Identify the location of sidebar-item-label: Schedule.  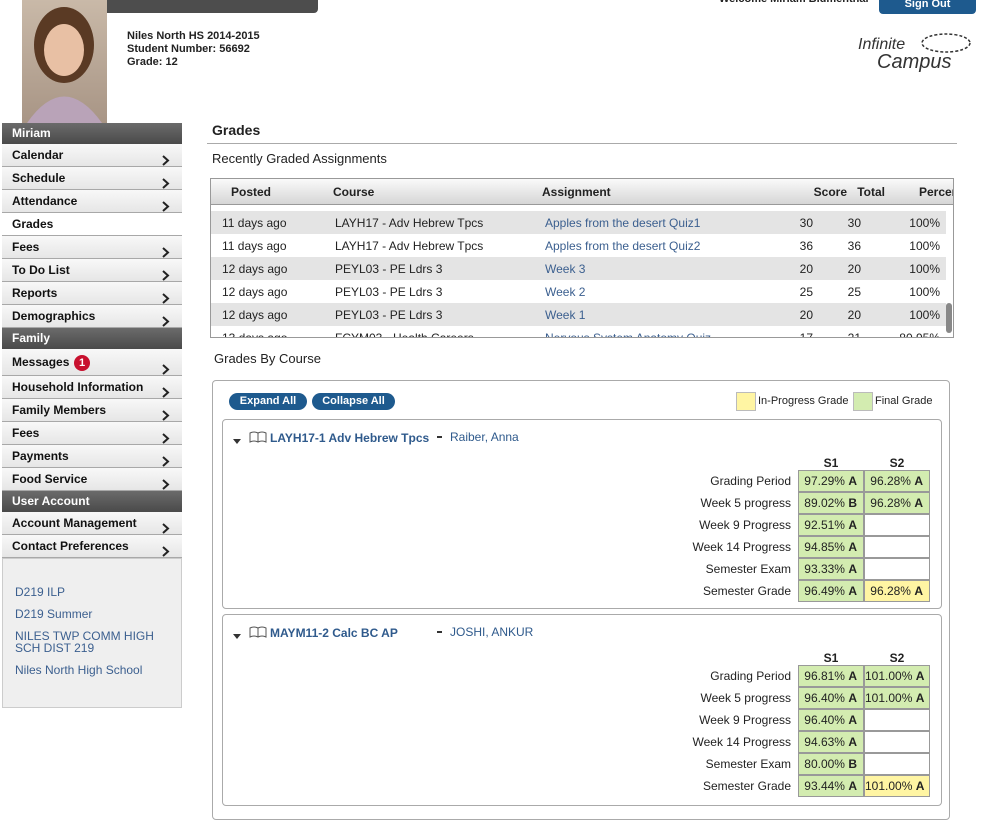
(39, 178).